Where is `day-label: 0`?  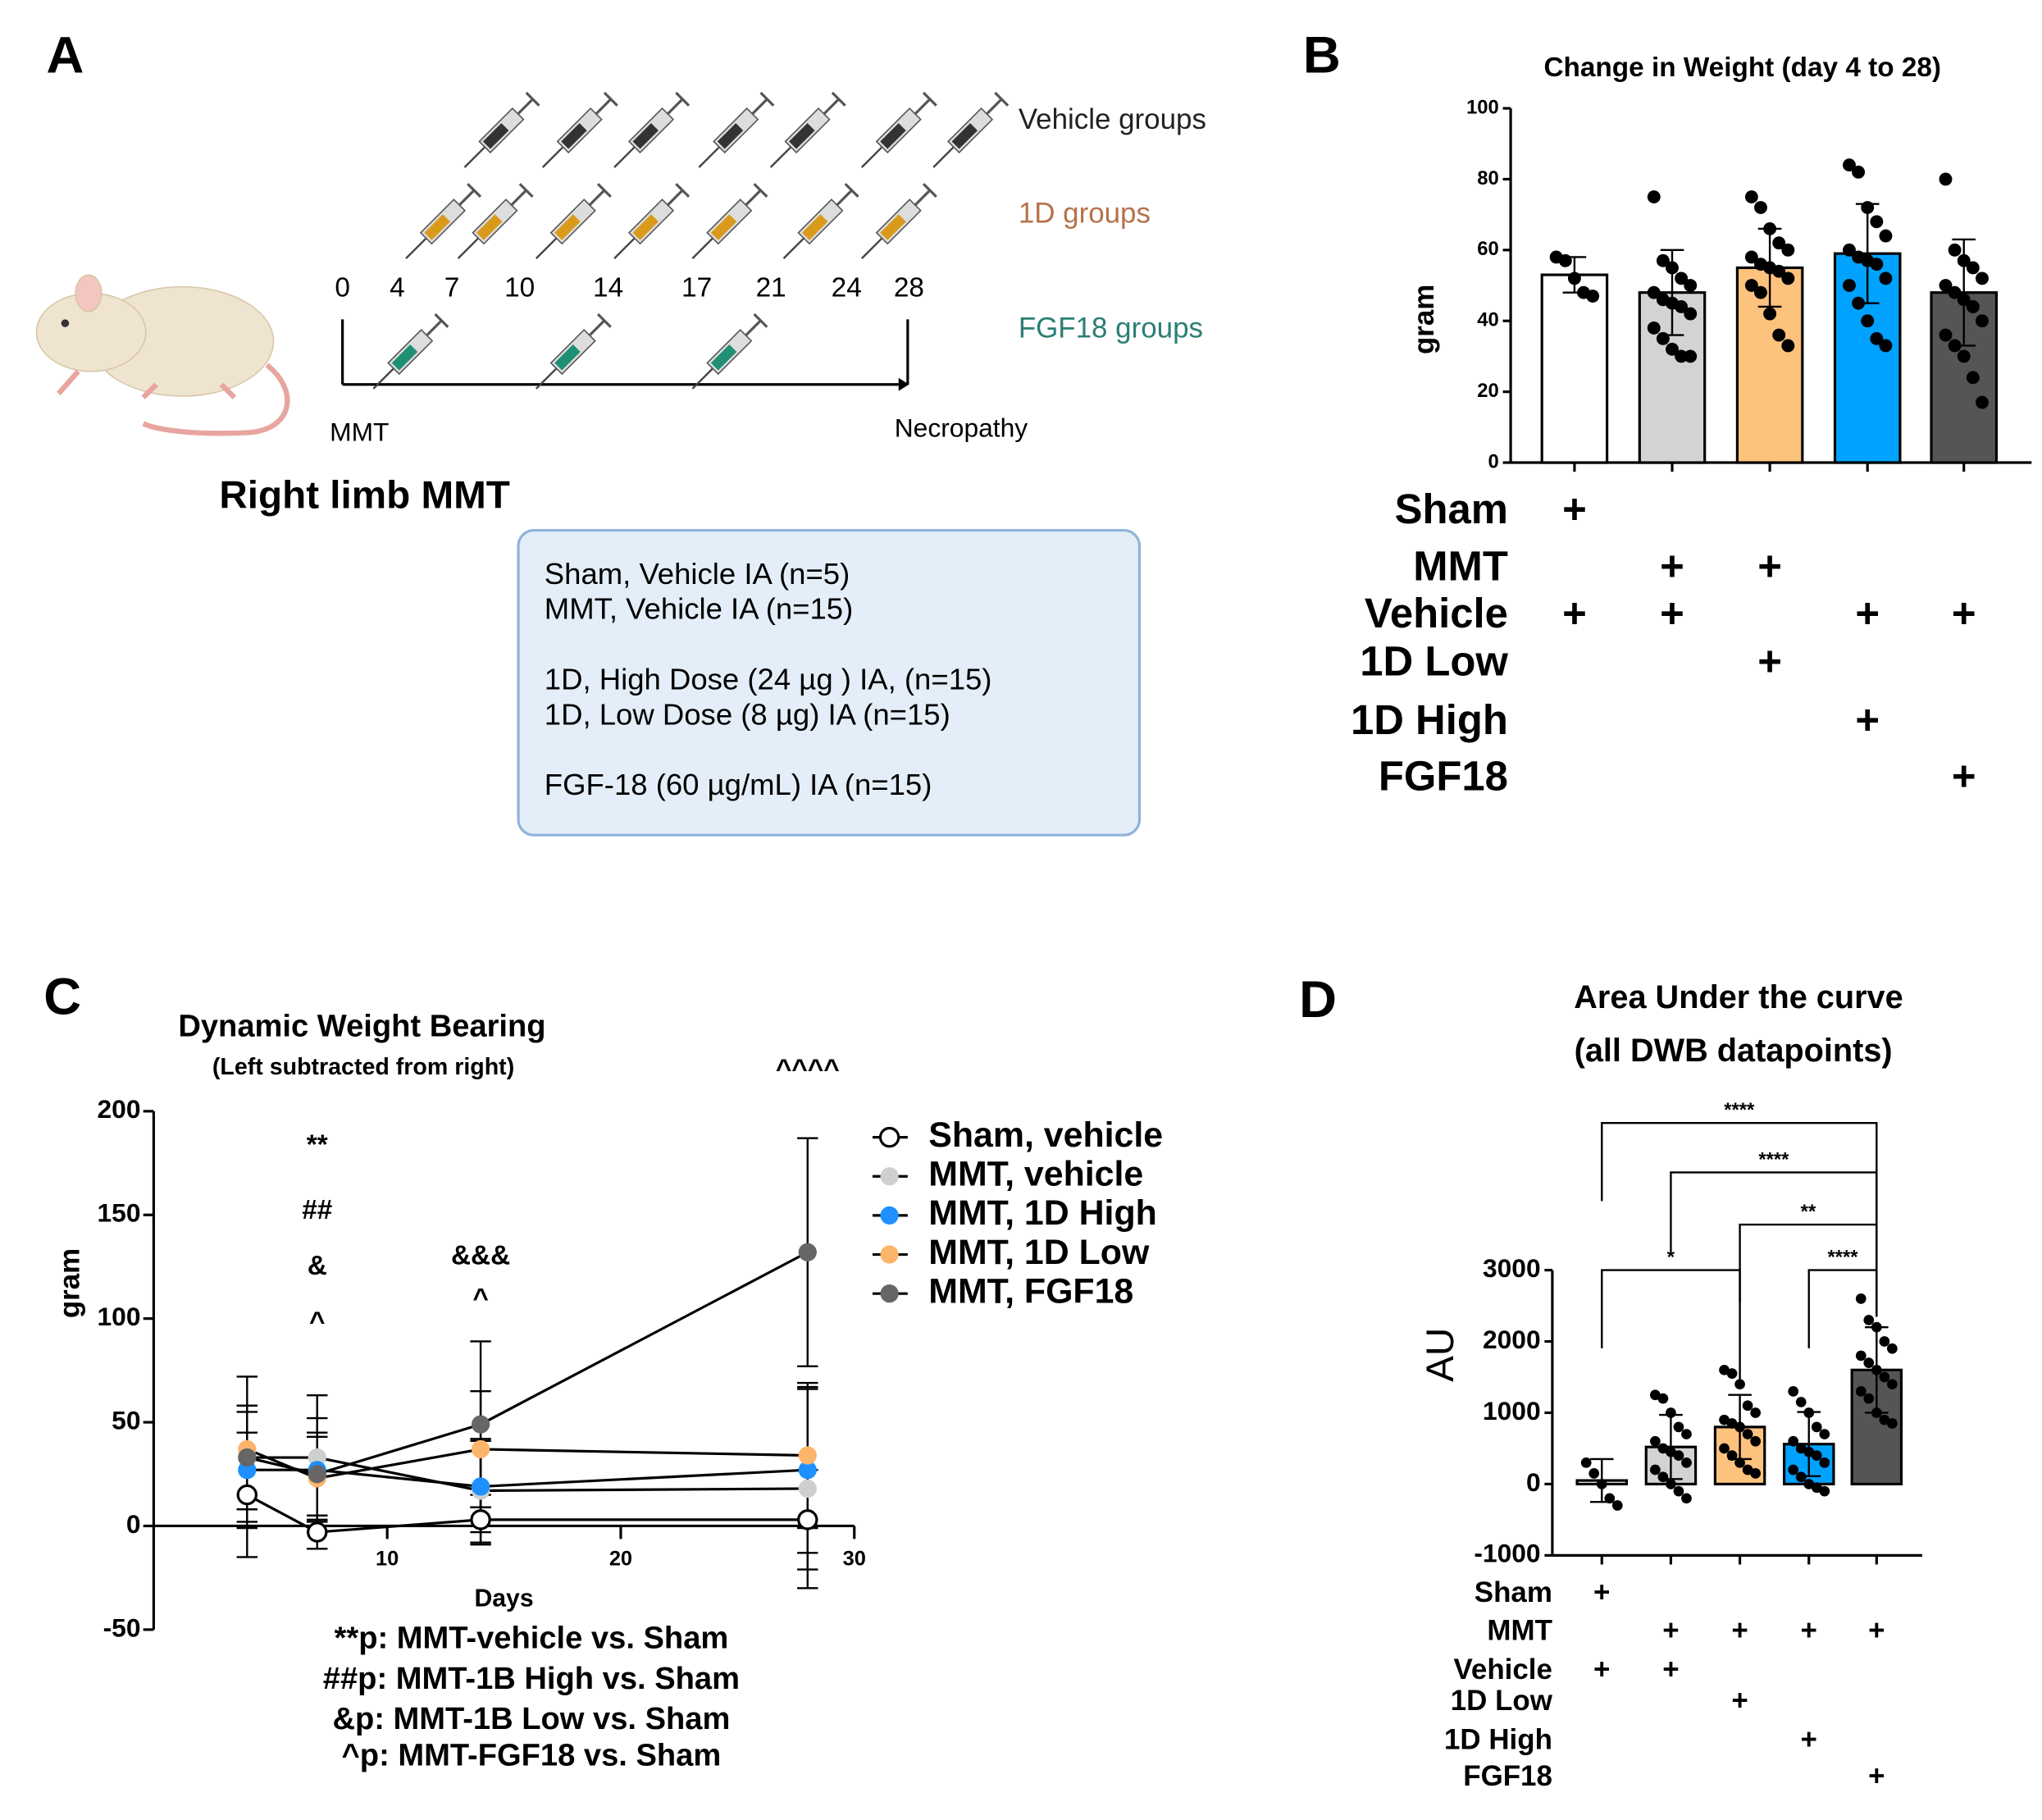 day-label: 0 is located at coordinates (342, 288).